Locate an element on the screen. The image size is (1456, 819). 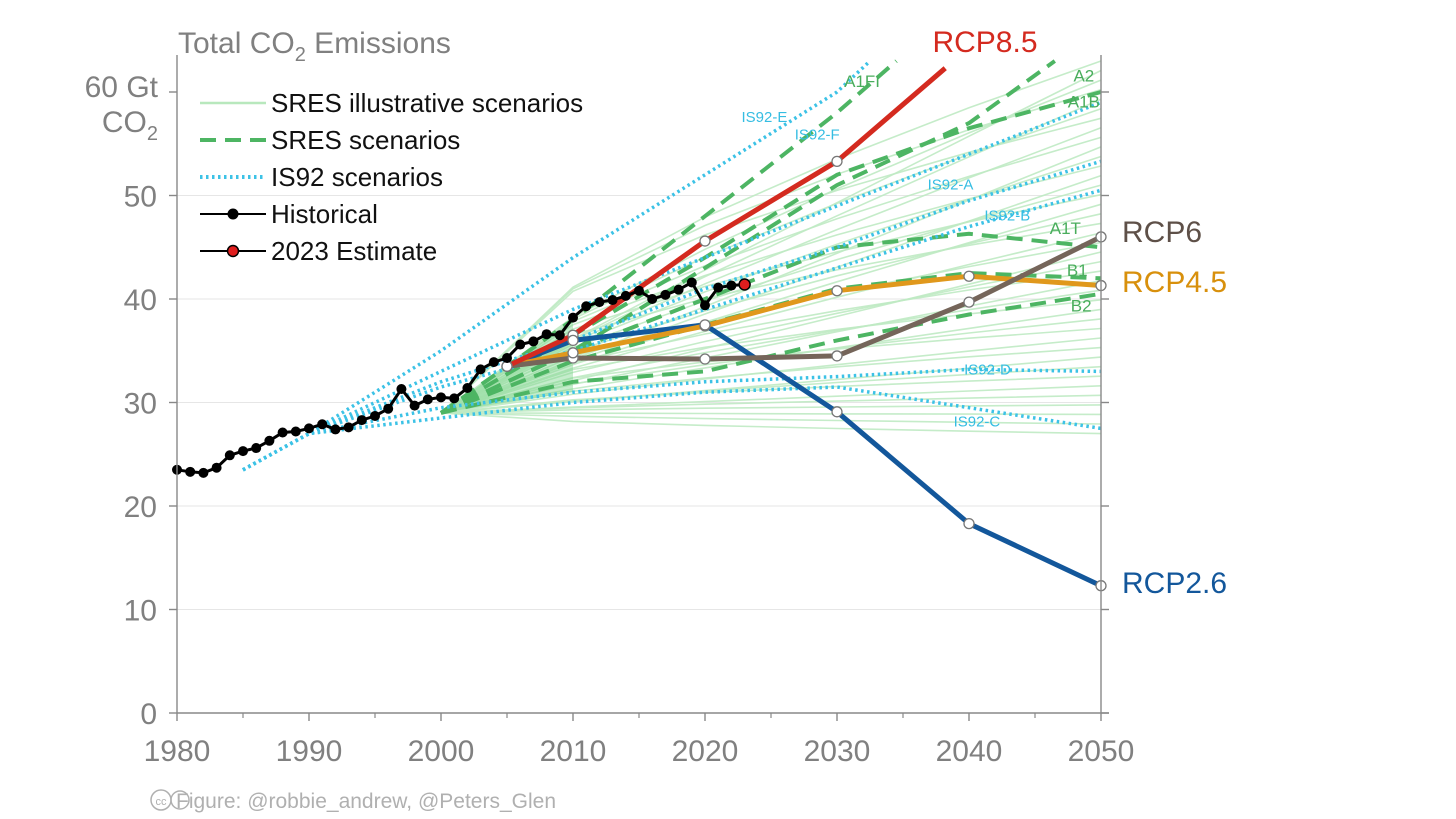
historical-point-2006 is located at coordinates (520, 344).